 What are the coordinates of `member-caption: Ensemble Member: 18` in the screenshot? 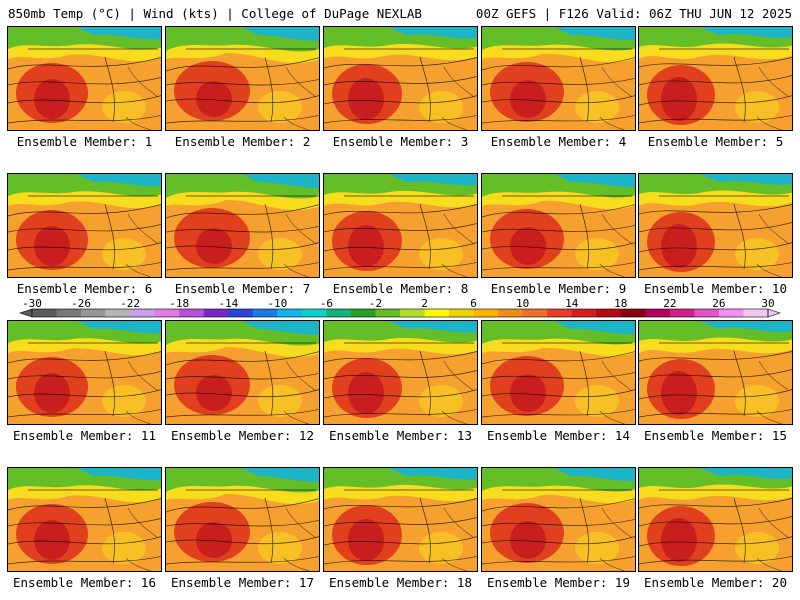 It's located at (400, 582).